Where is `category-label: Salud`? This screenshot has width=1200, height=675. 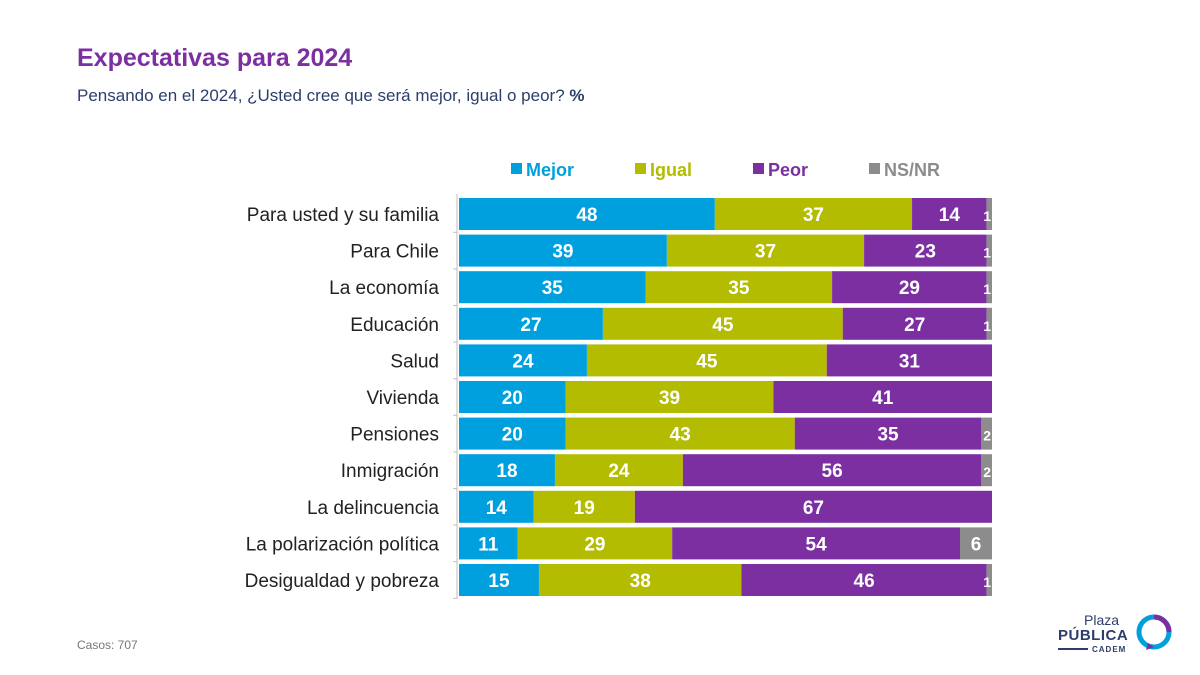 category-label: Salud is located at coordinates (414, 361).